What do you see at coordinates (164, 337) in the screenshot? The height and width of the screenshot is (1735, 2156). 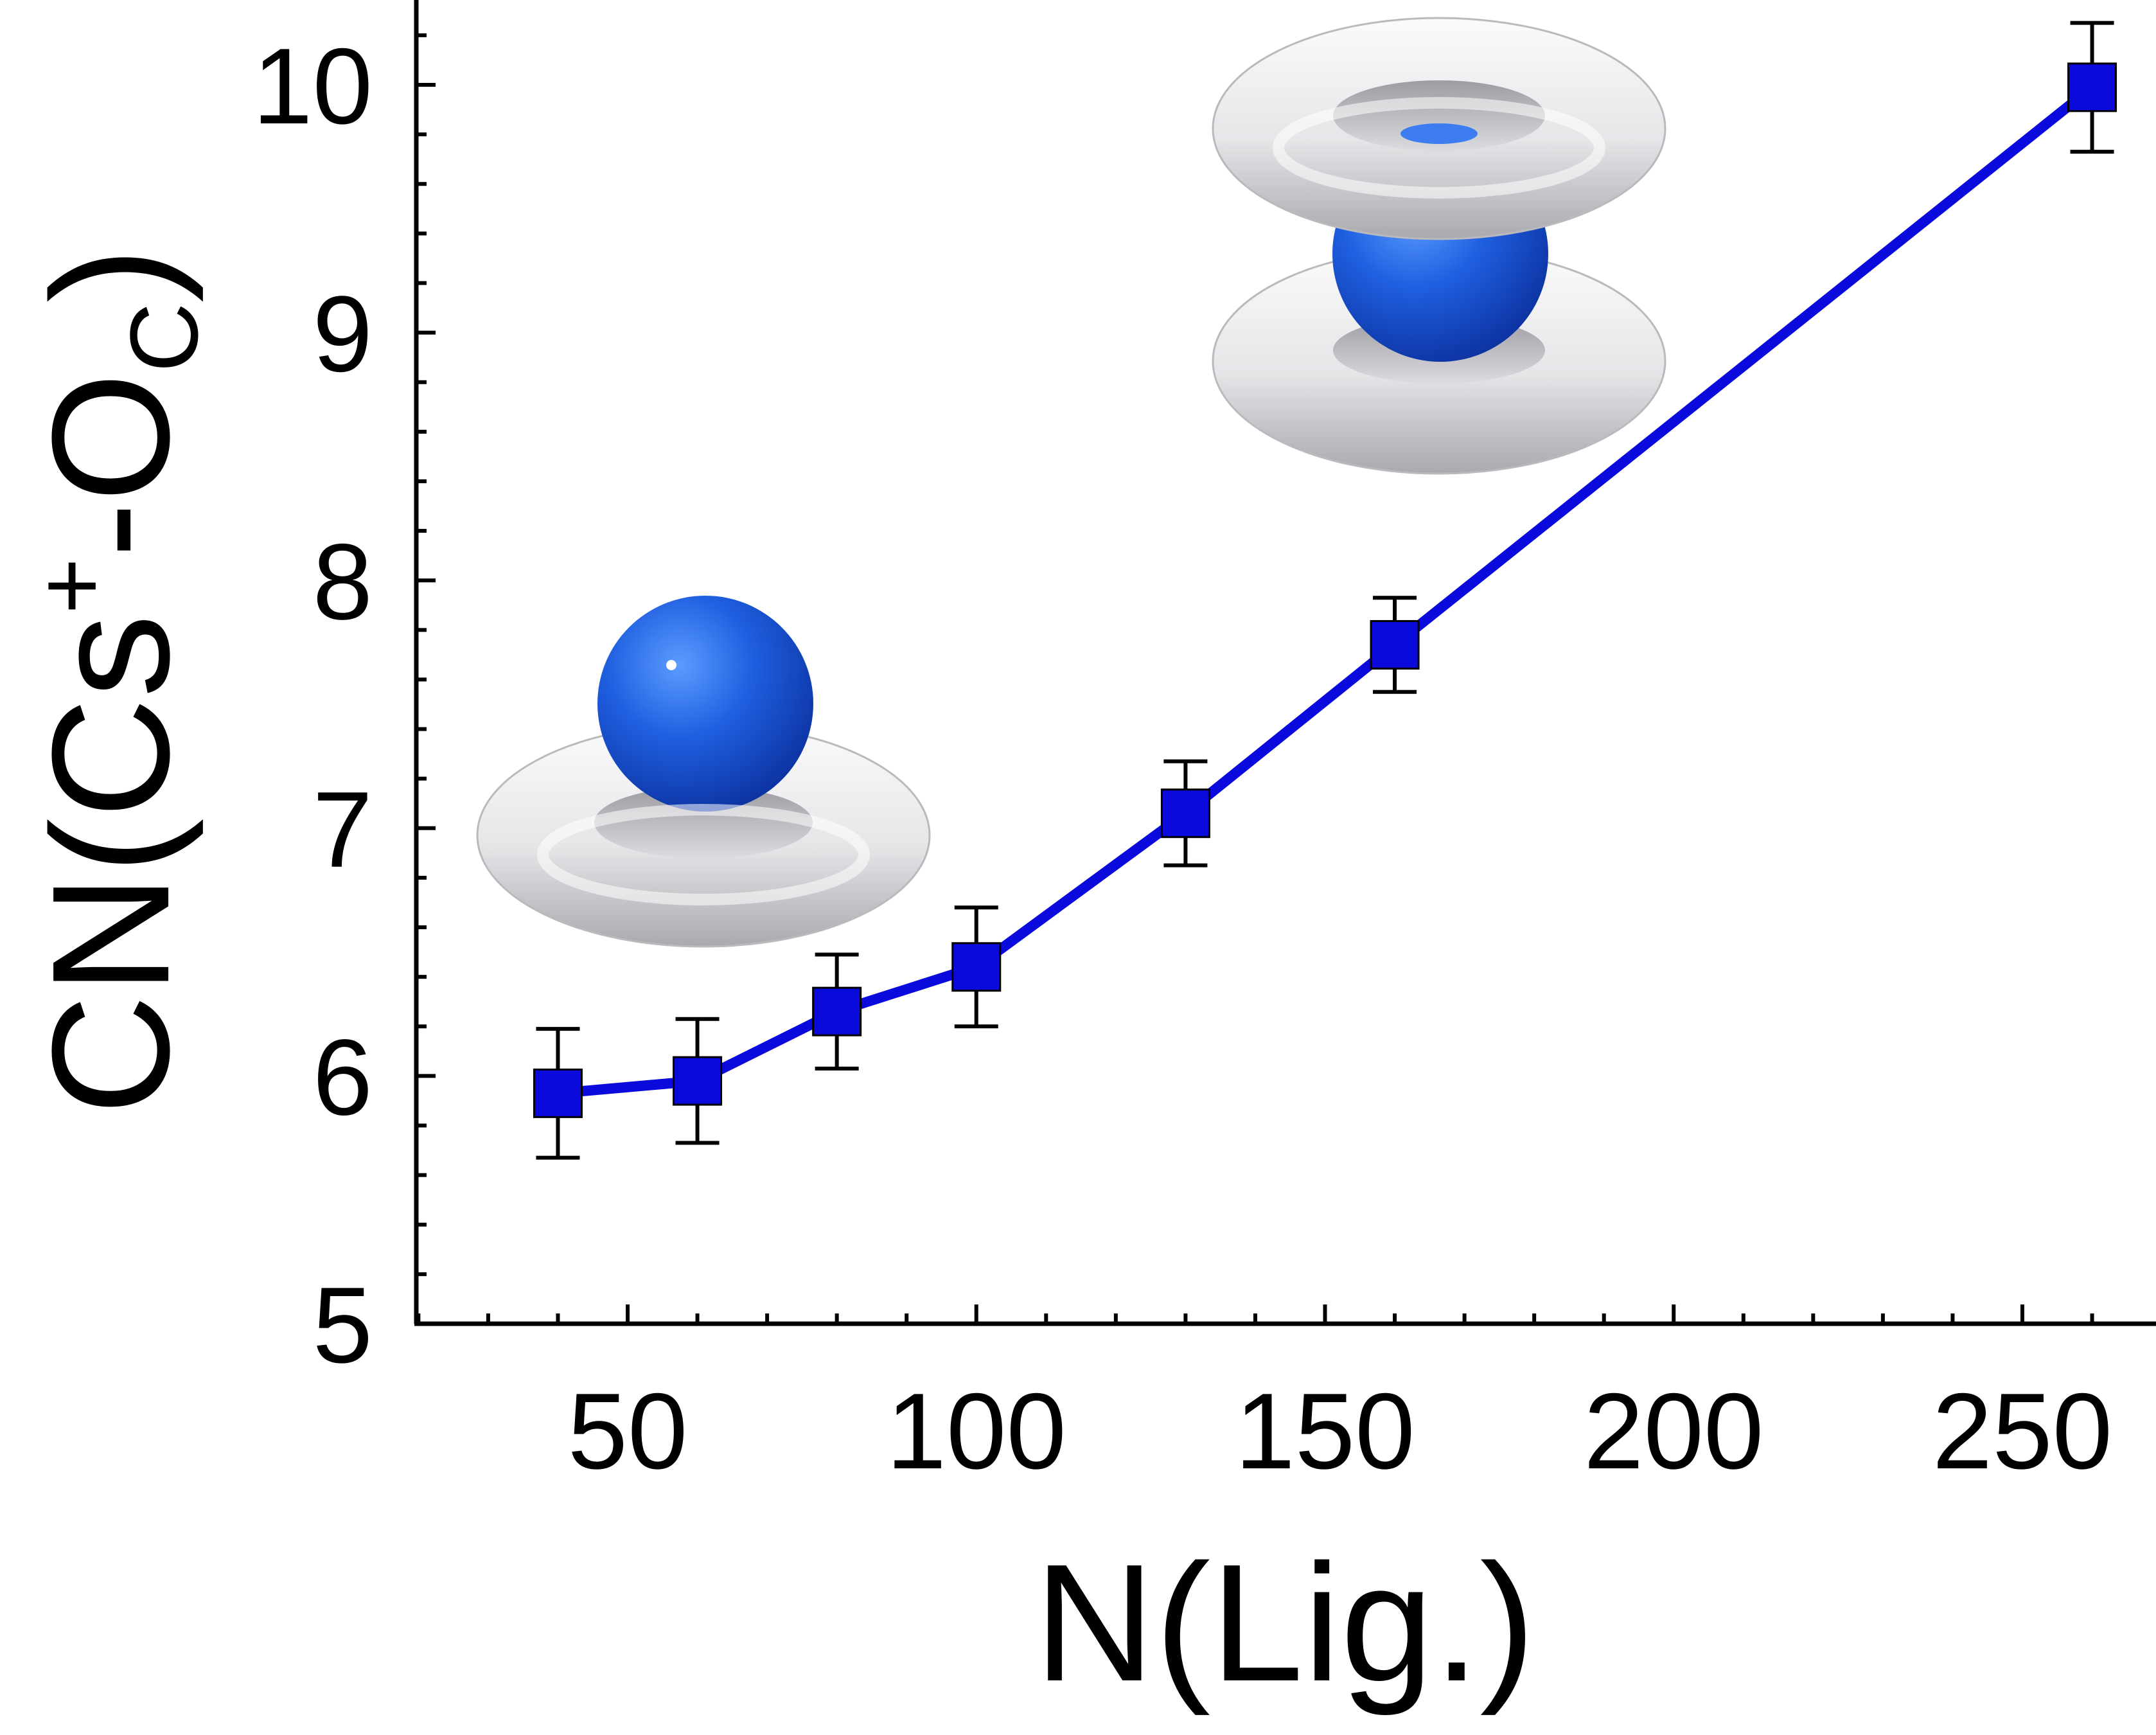 I see `y-axis-title-sub: C` at bounding box center [164, 337].